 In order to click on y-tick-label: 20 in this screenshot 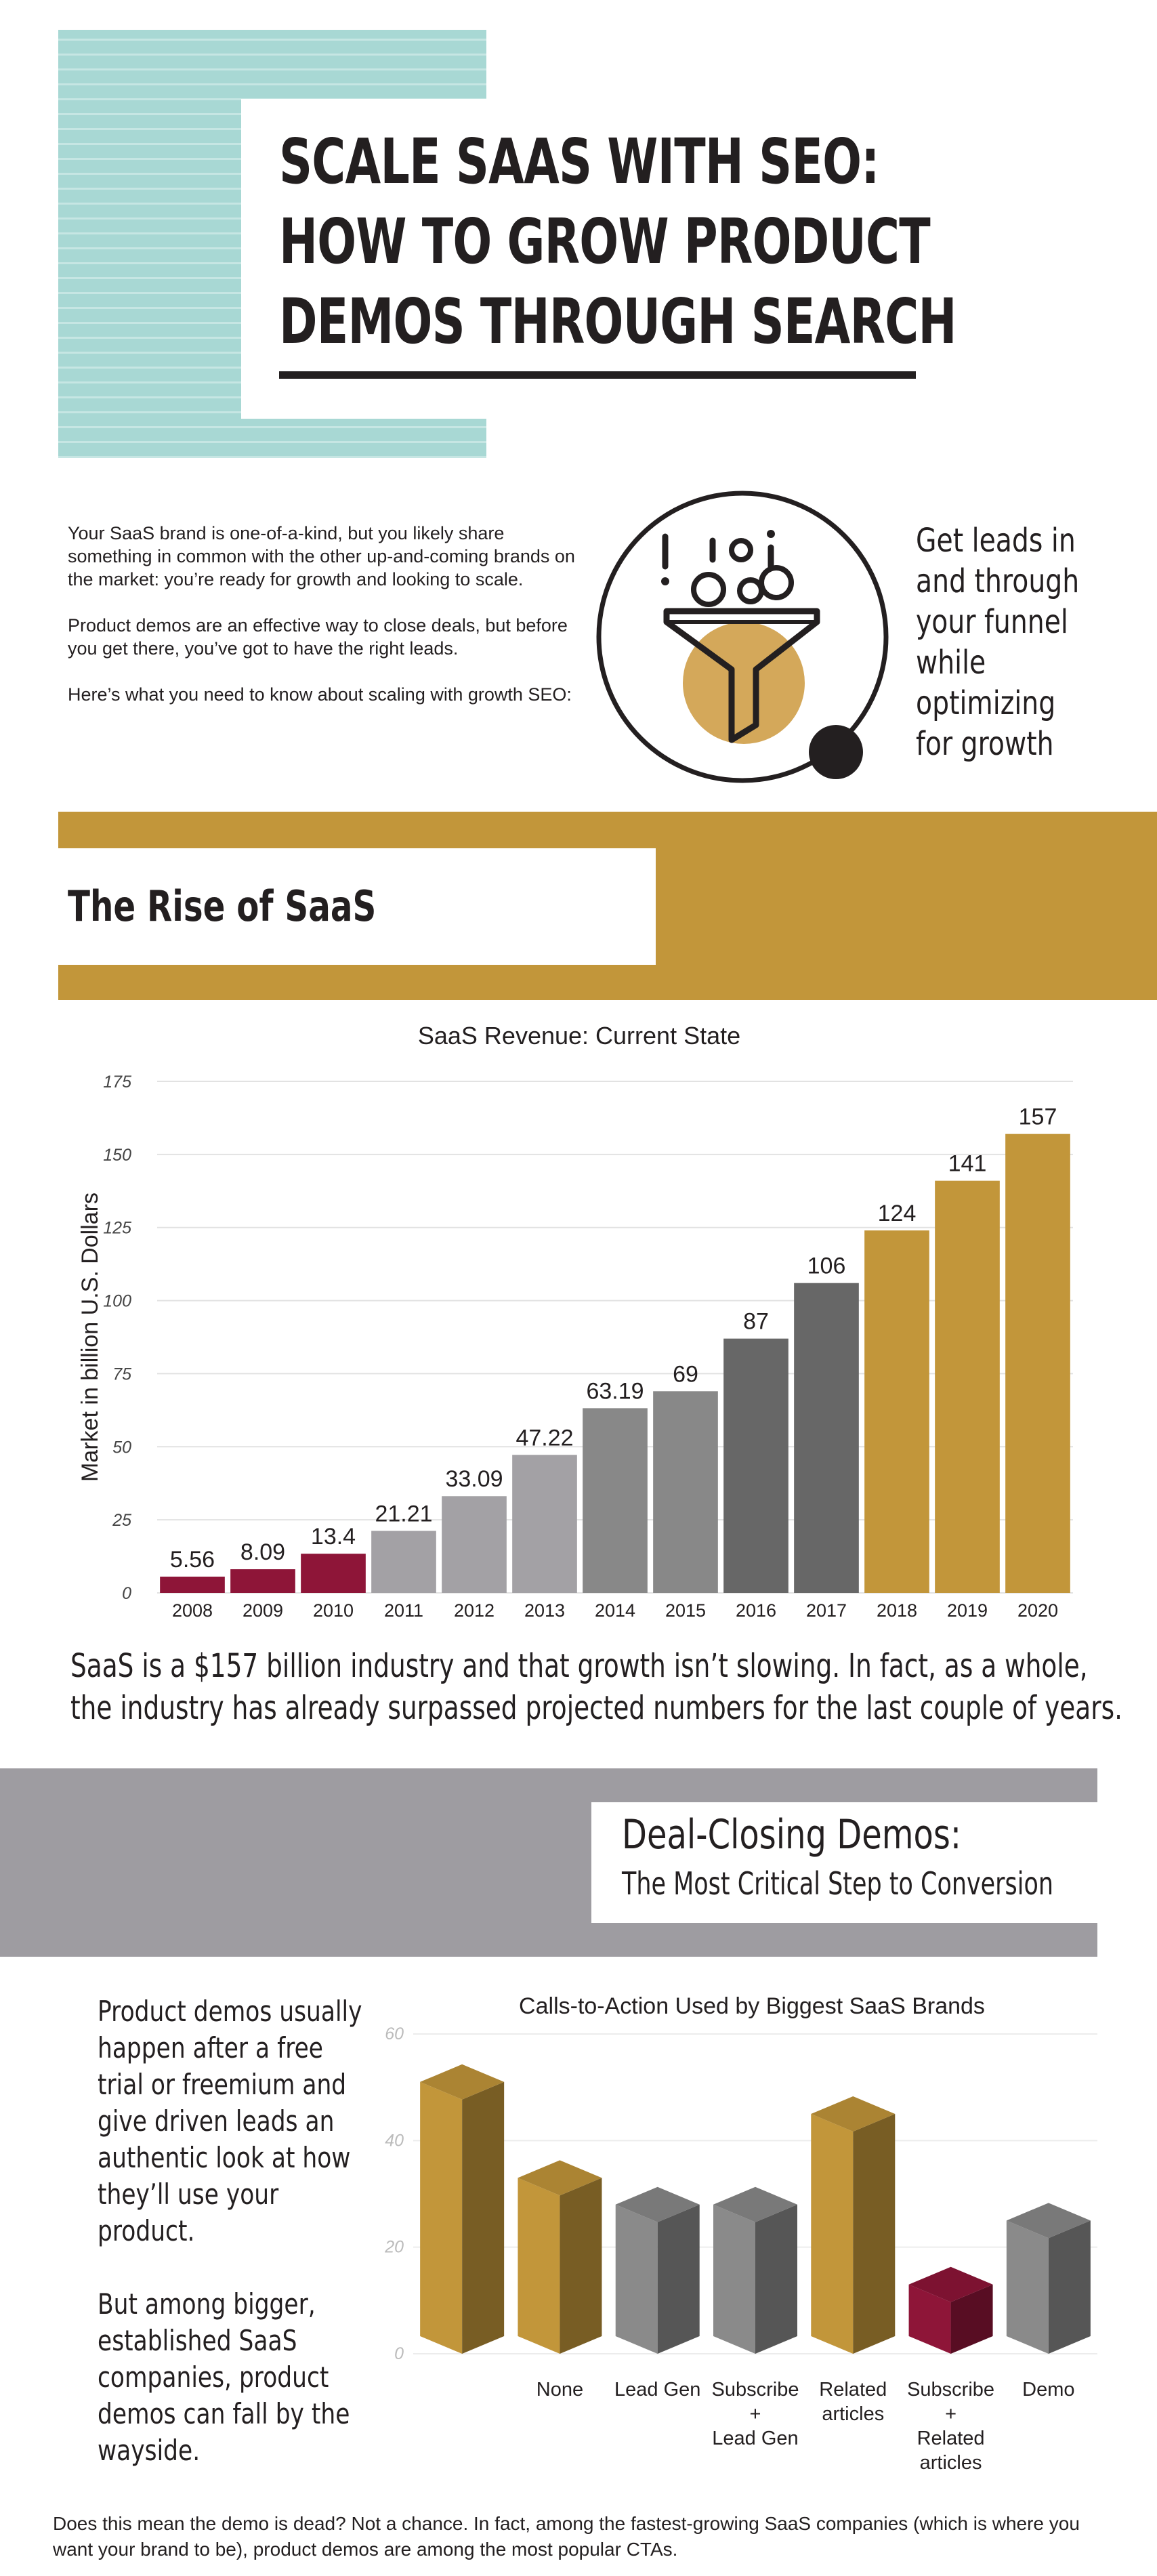, I will do `click(394, 2247)`.